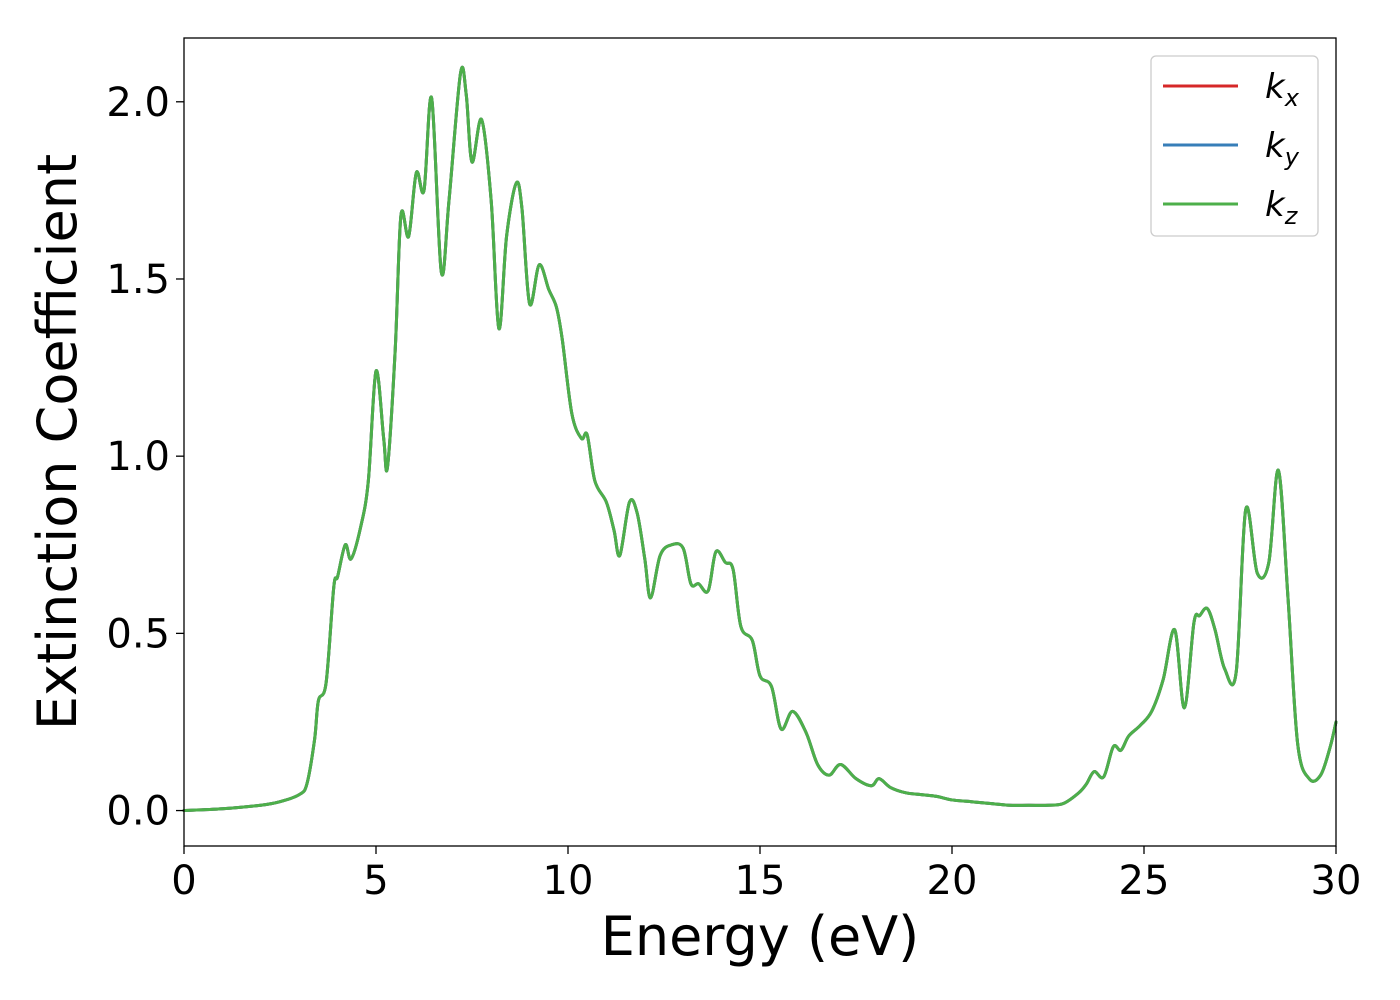 The height and width of the screenshot is (1000, 1400). Describe the element at coordinates (138, 103) in the screenshot. I see `y-tick-label: 2.0` at that location.